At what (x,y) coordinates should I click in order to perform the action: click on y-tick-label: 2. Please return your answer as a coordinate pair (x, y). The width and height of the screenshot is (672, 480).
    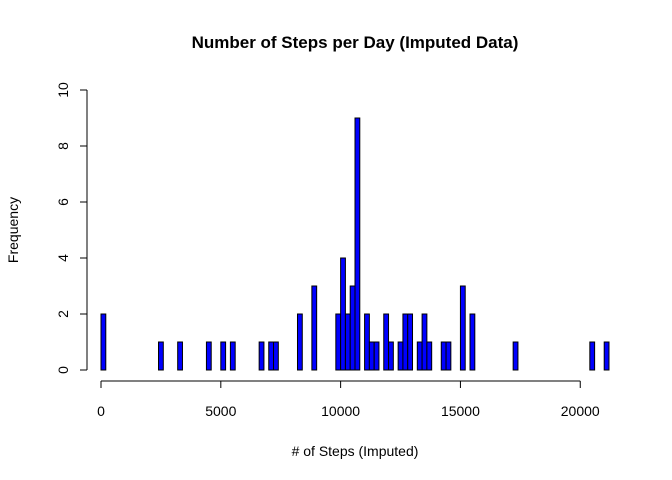
    Looking at the image, I should click on (63, 314).